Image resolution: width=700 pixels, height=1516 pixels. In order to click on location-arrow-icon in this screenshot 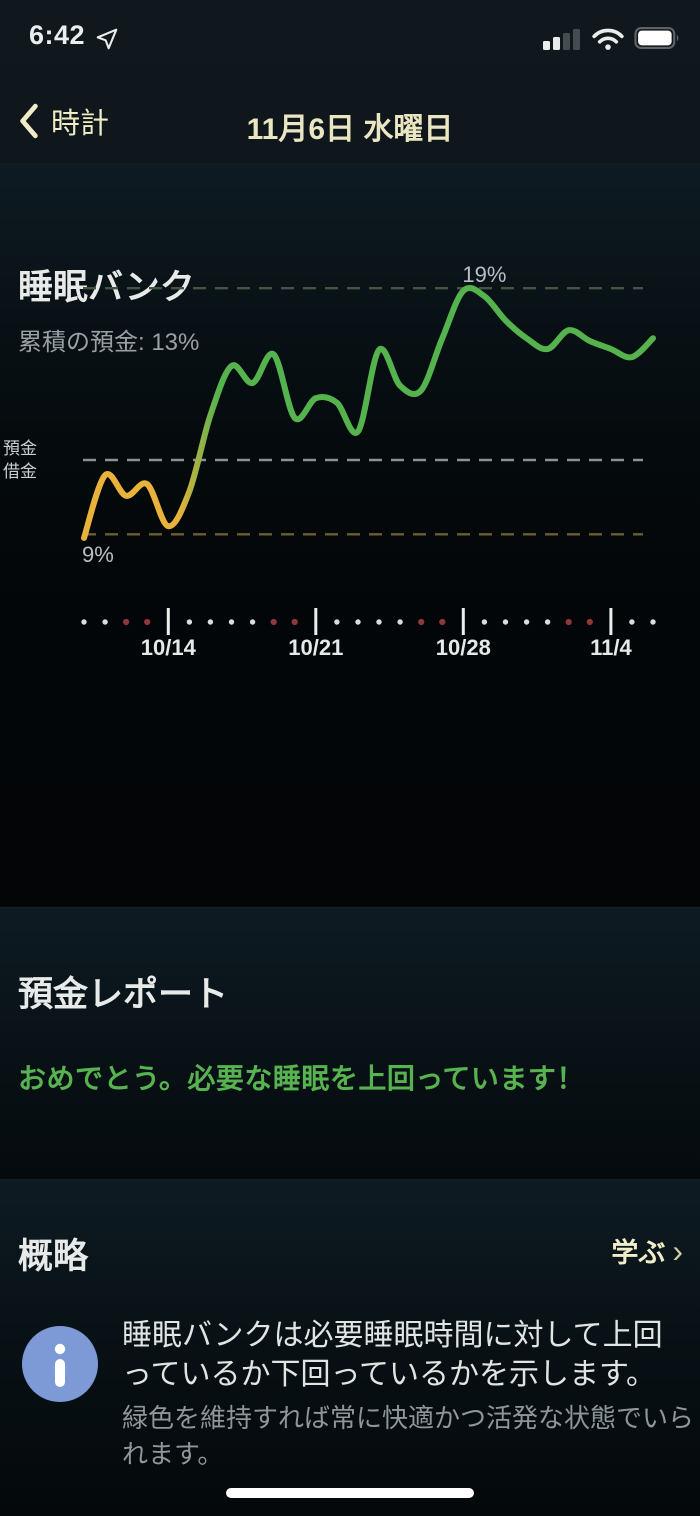, I will do `click(107, 41)`.